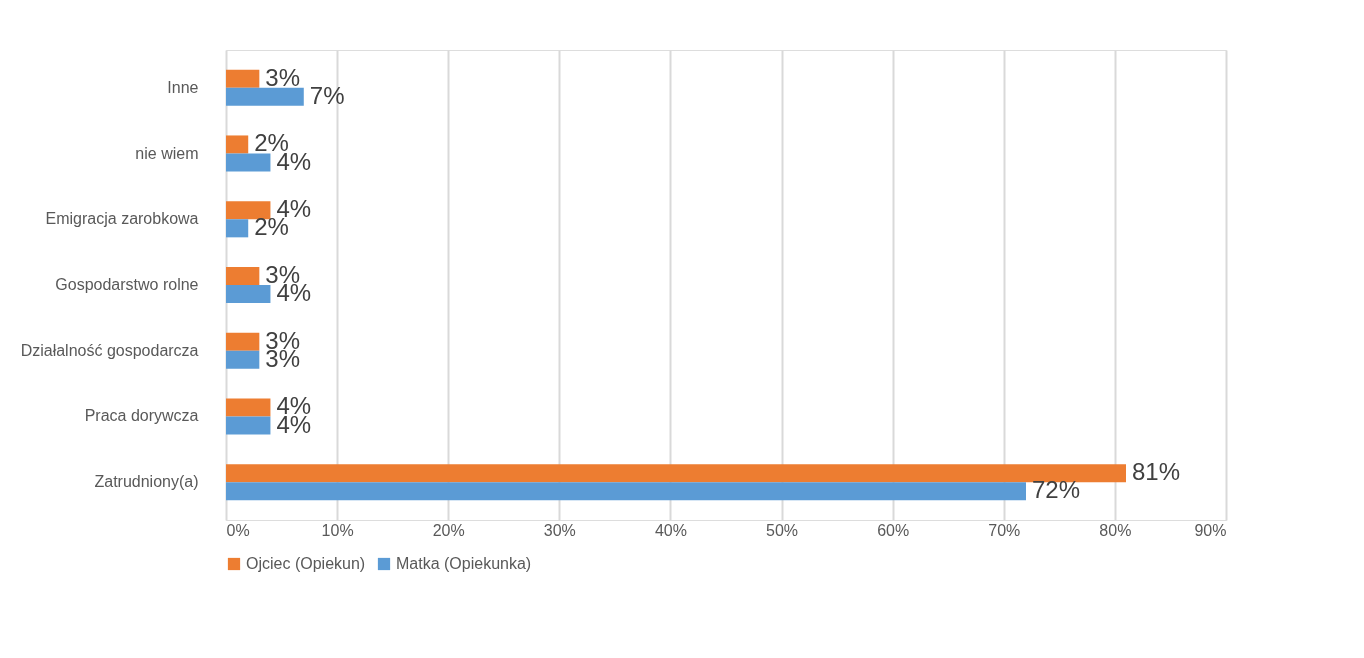 This screenshot has width=1364, height=658. I want to click on y-tick-label: nie wiem, so click(167, 153).